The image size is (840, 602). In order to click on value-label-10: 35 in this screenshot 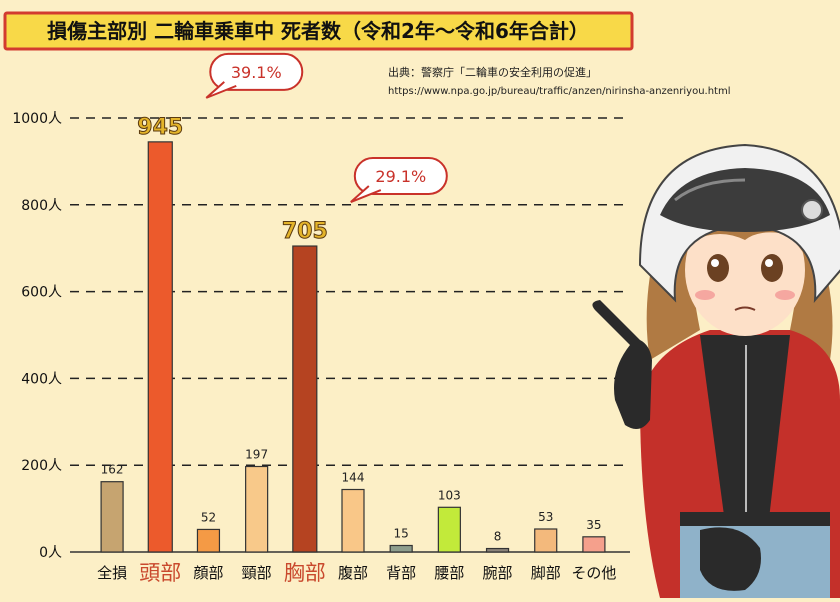, I will do `click(593, 525)`.